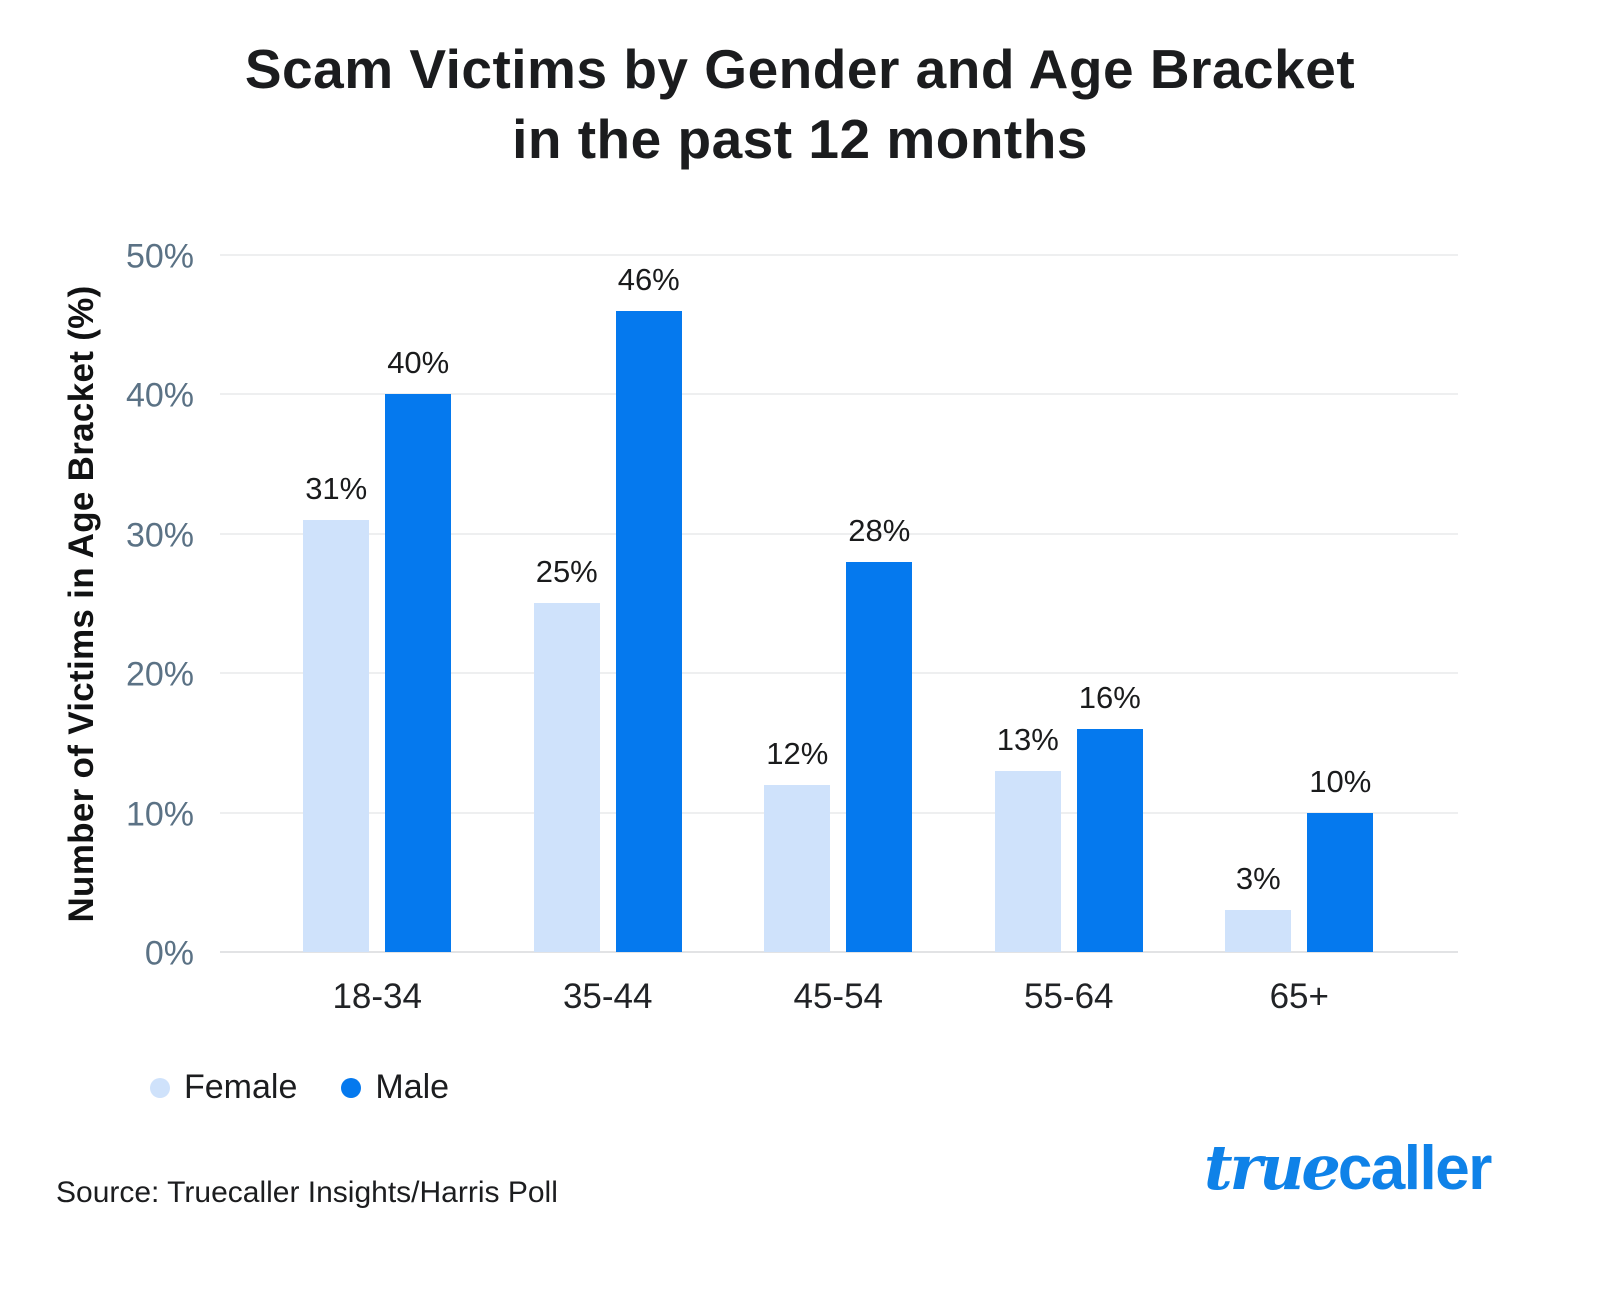 This screenshot has width=1600, height=1290. Describe the element at coordinates (800, 69) in the screenshot. I see `chart-title-line-1: Scam Victims by Gender and Age Bracket` at that location.